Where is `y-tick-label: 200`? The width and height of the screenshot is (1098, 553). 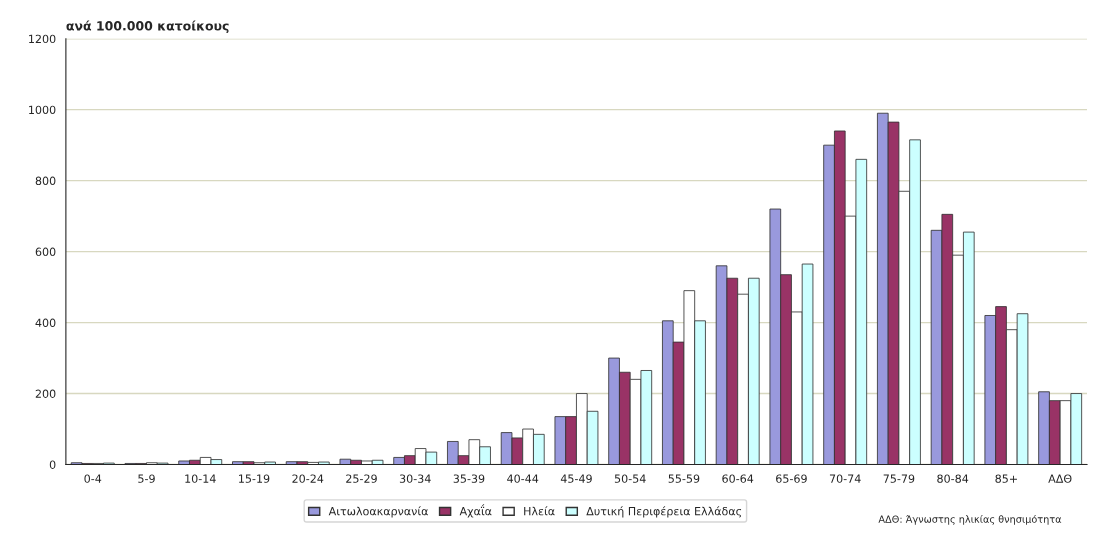 y-tick-label: 200 is located at coordinates (45, 393).